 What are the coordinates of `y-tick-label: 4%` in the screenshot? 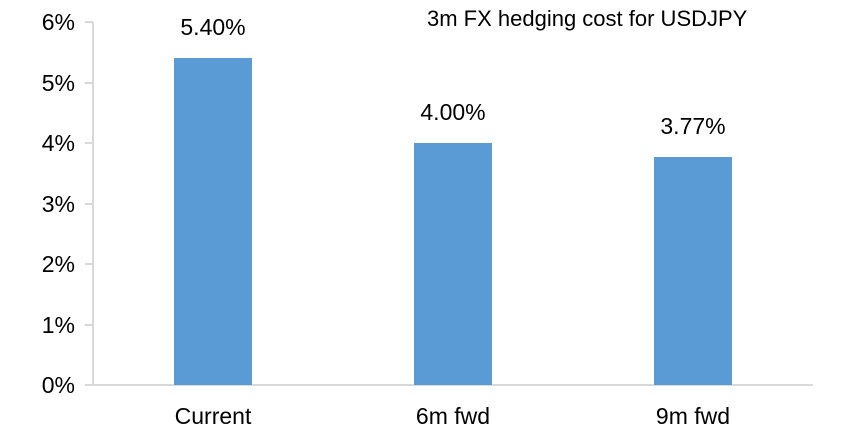 It's located at (58, 143).